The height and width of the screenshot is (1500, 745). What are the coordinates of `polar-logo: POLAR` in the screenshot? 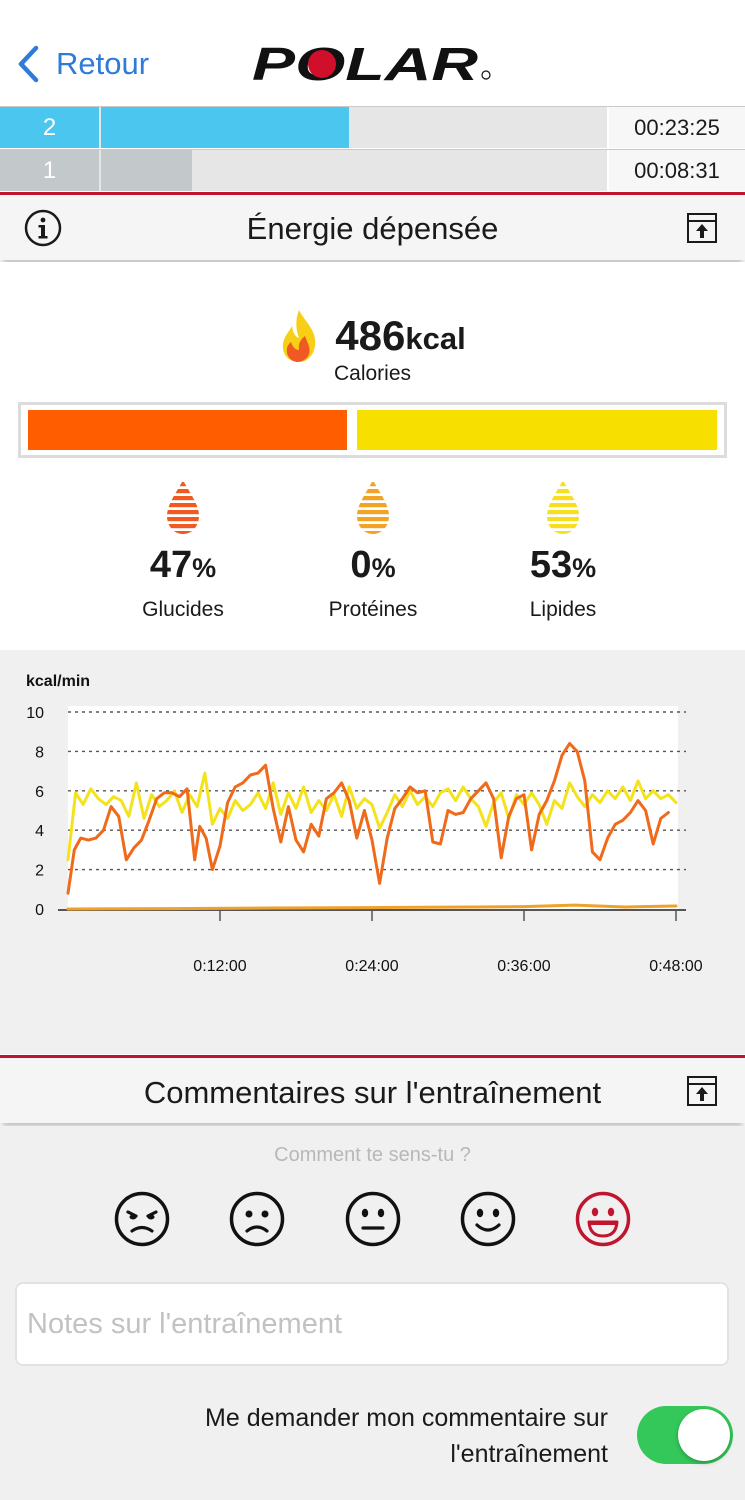 It's located at (371, 64).